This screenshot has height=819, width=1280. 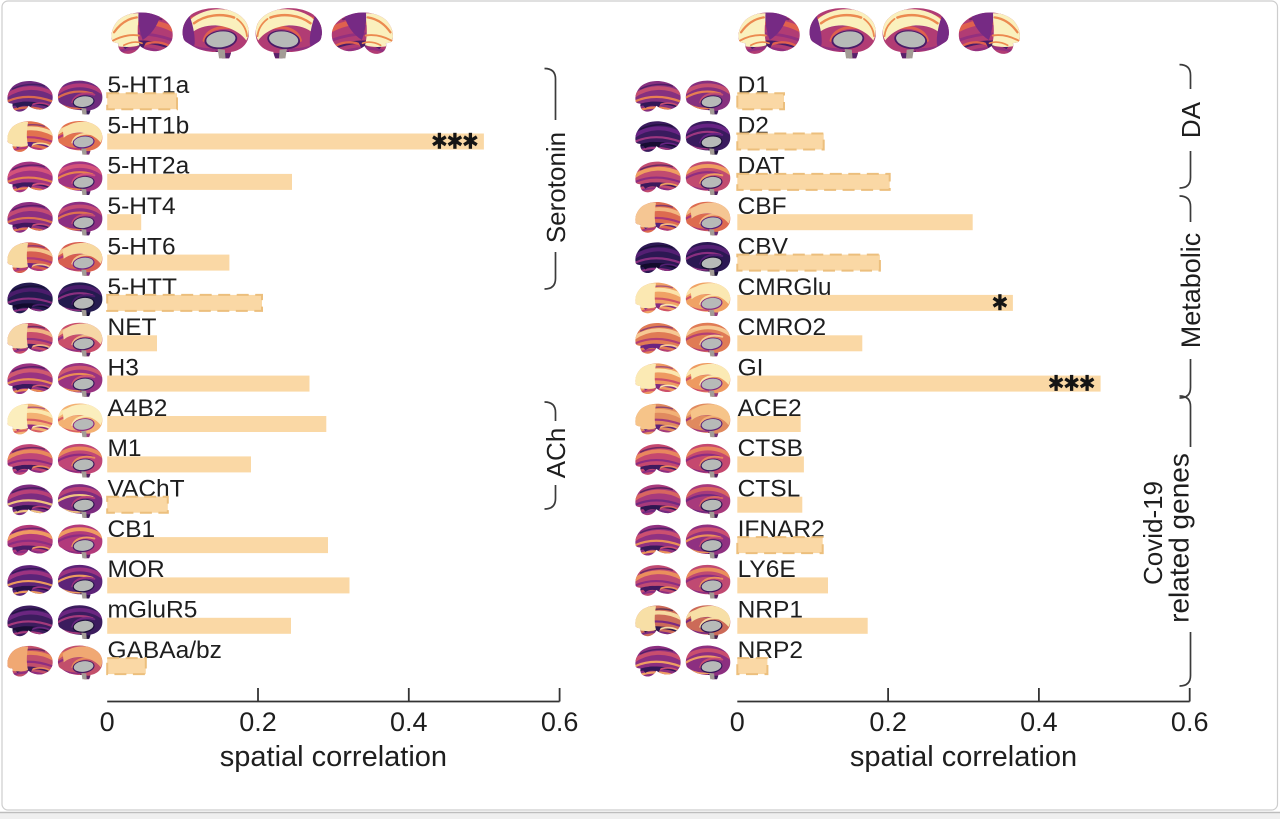 What do you see at coordinates (556, 187) in the screenshot?
I see `svg-text: Serotonin` at bounding box center [556, 187].